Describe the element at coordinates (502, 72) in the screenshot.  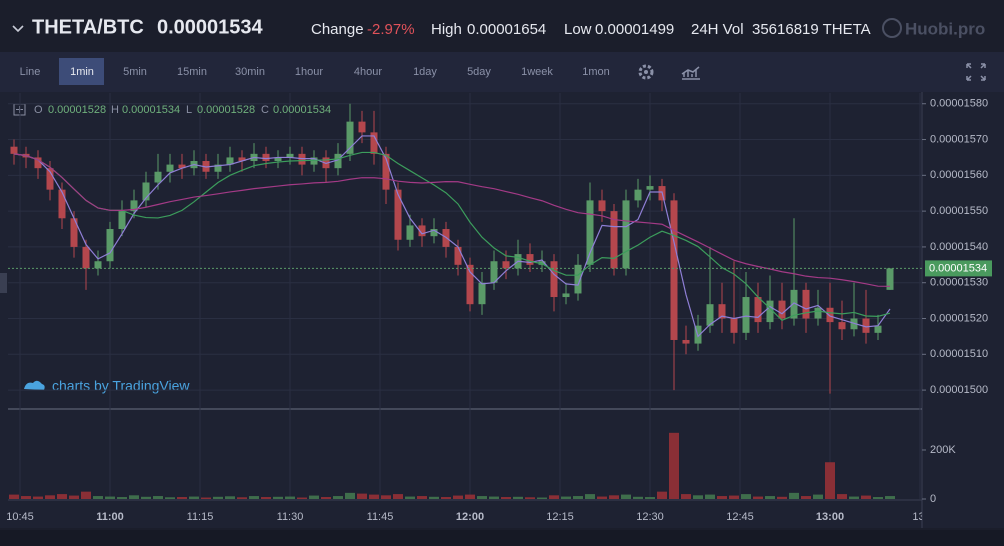
I see `toolbar` at that location.